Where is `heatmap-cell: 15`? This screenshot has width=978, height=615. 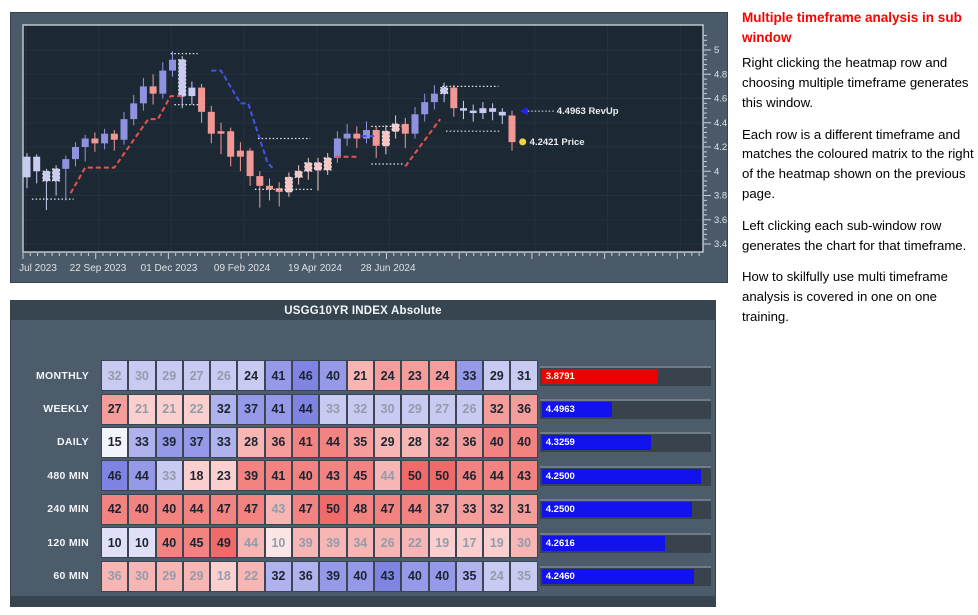
heatmap-cell: 15 is located at coordinates (115, 442).